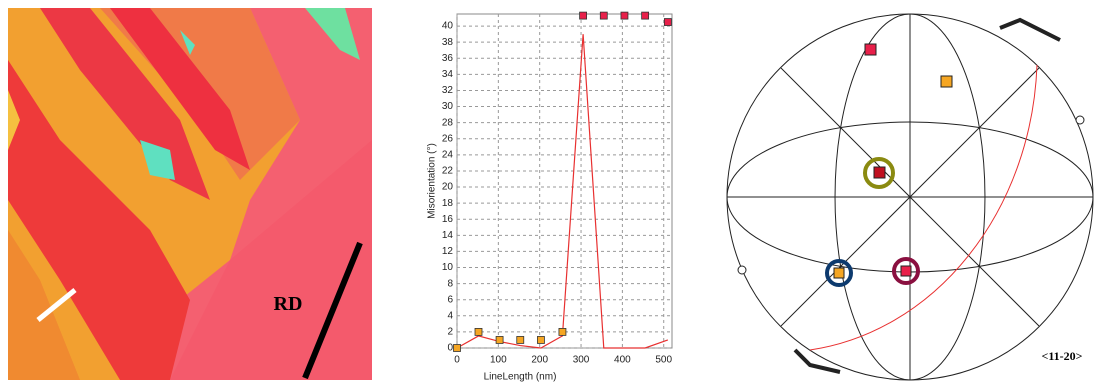  What do you see at coordinates (448, 122) in the screenshot?
I see `y-tick-label: 28` at bounding box center [448, 122].